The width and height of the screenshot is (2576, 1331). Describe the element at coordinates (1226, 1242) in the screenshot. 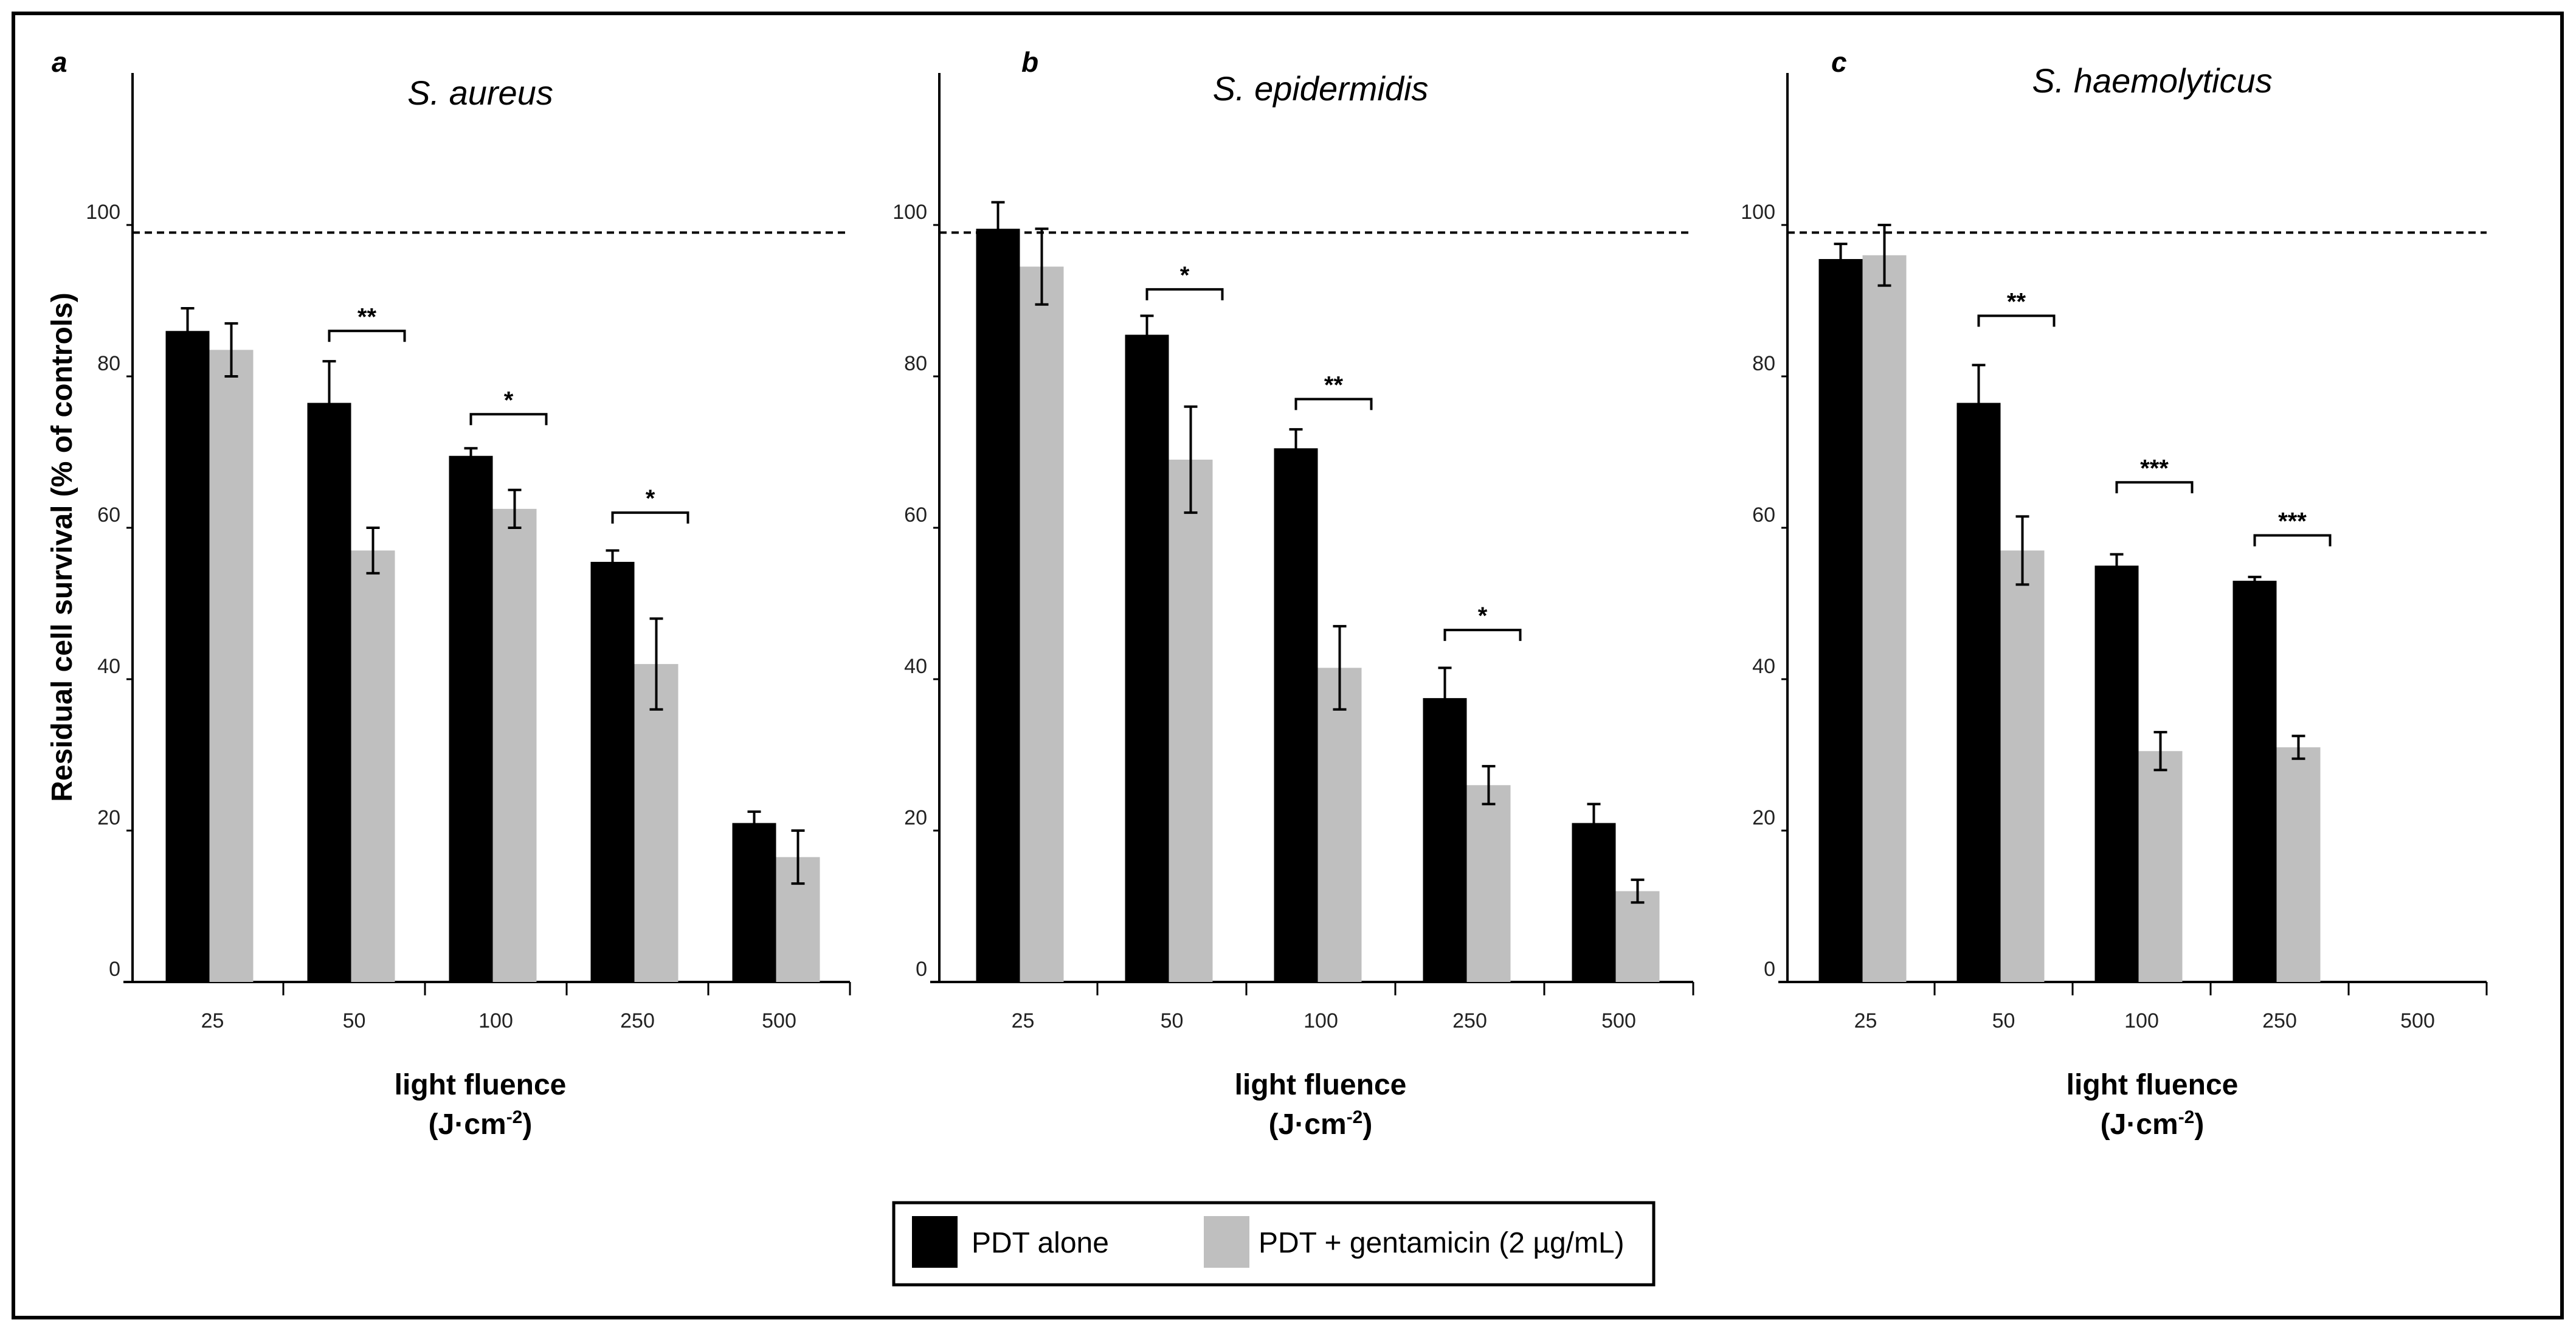

I see `legend-swatch-pdt-gentamicin` at that location.